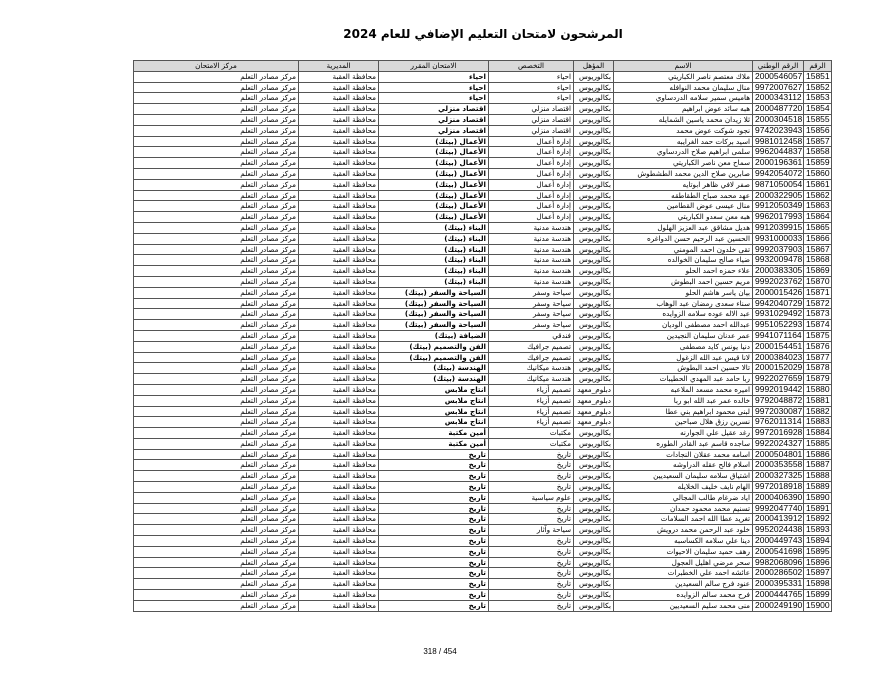 Image resolution: width=884 pixels, height=683 pixels. Describe the element at coordinates (683, 508) in the screenshot. I see `name-cell: تسنيم محمد محمود حمدان` at that location.